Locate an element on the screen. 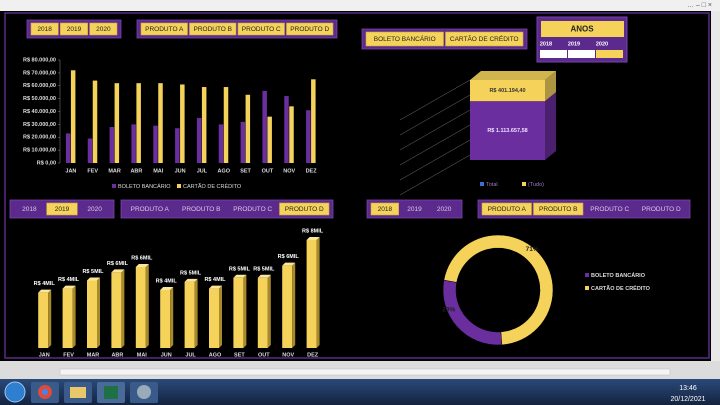  slicer-label: BOLETO BANCÁRIO is located at coordinates (405, 38).